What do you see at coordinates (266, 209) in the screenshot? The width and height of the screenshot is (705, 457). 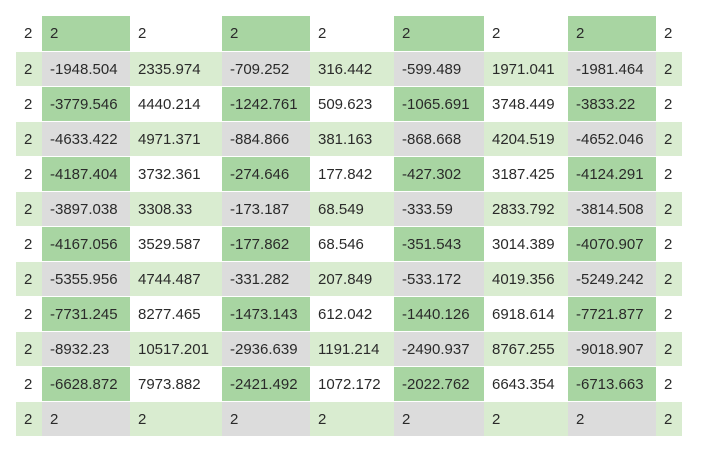 I see `table-cell: -173.187` at bounding box center [266, 209].